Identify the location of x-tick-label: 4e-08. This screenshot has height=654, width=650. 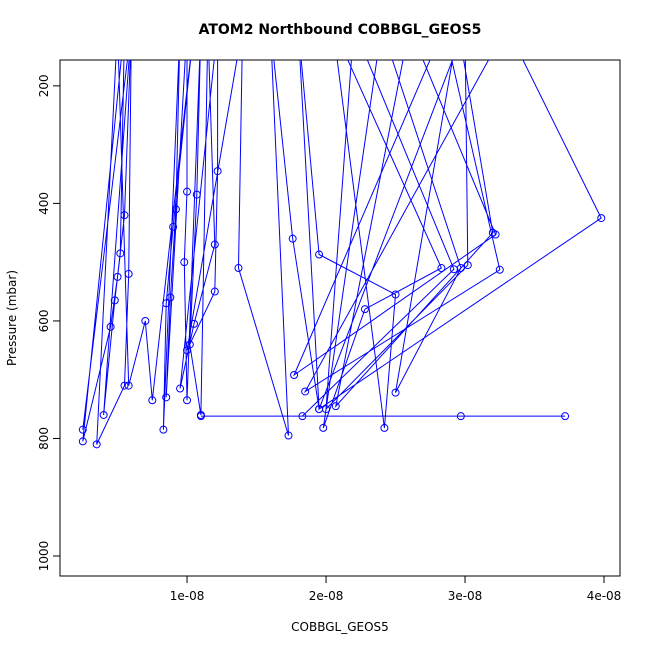
(604, 596).